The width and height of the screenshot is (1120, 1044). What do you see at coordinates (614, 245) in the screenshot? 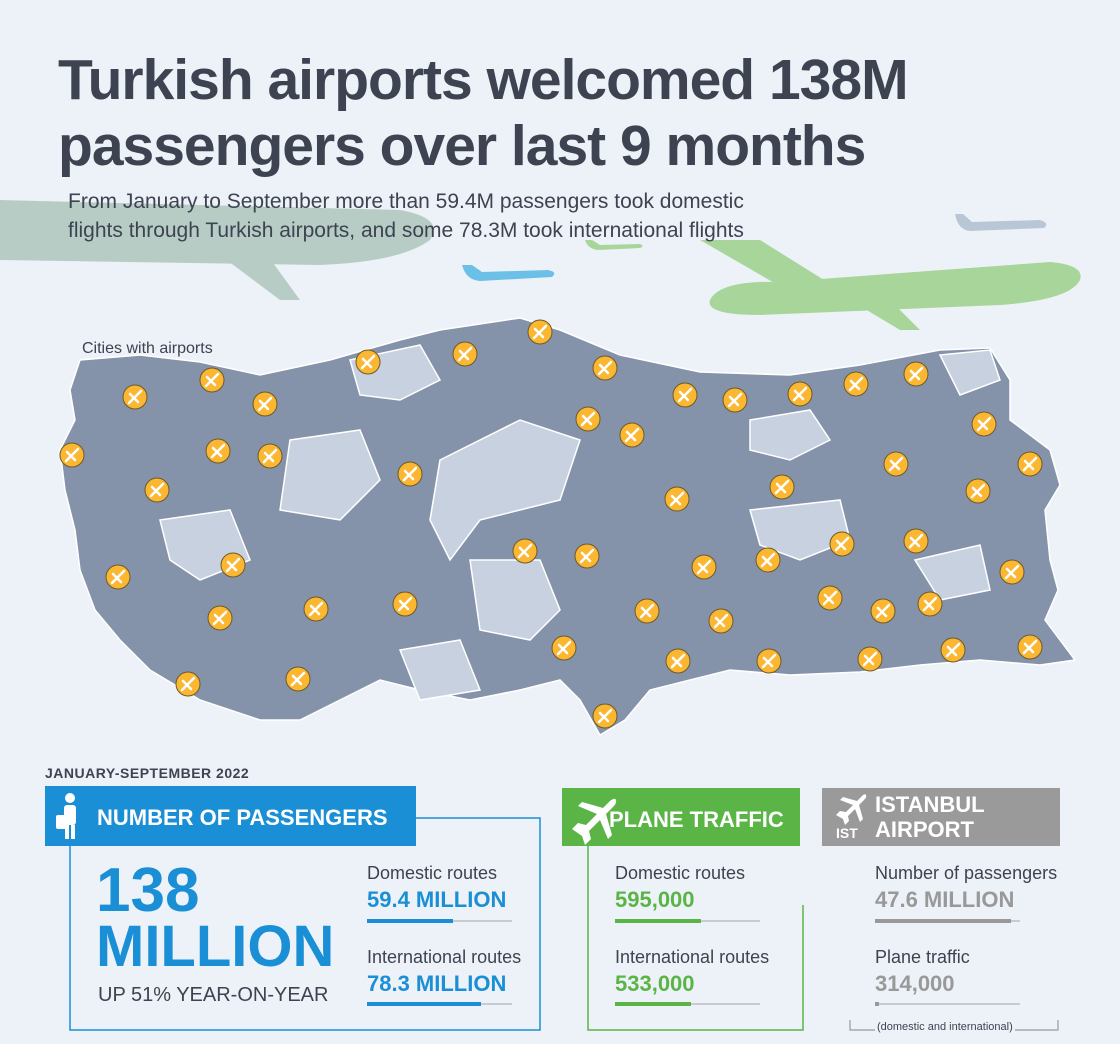
I see `plane-small-green` at bounding box center [614, 245].